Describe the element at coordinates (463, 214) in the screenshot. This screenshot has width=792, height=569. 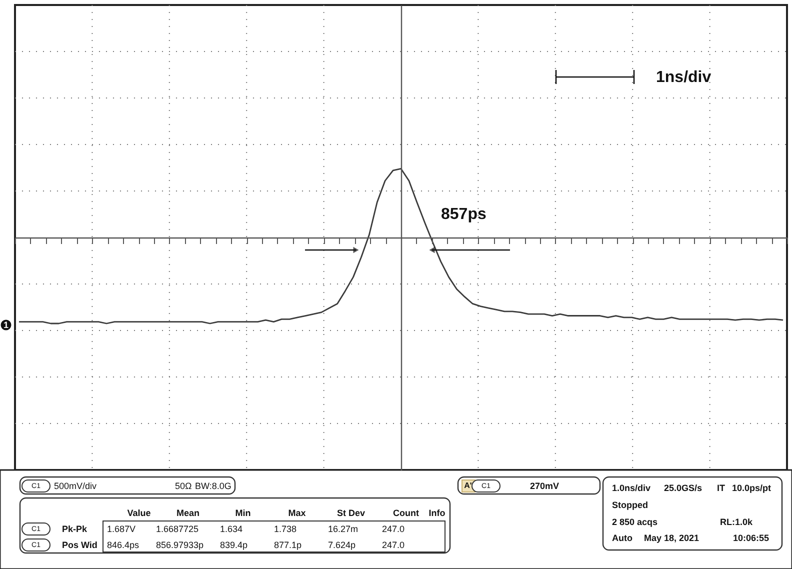
I see `annotation: 857ps` at that location.